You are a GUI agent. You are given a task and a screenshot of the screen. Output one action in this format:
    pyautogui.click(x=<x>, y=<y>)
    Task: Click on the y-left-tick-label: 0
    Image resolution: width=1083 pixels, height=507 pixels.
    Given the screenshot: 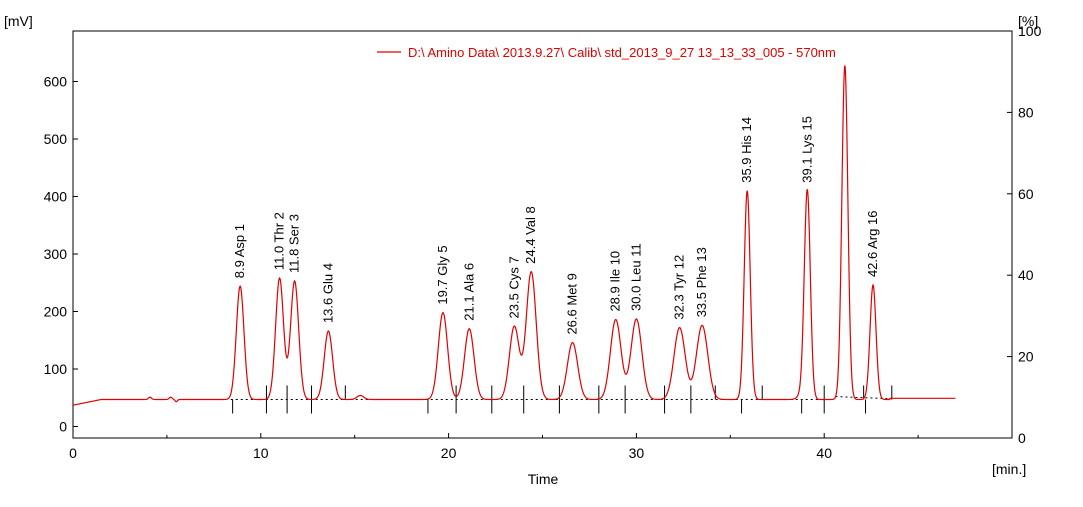 What is the action you would take?
    pyautogui.click(x=63, y=427)
    